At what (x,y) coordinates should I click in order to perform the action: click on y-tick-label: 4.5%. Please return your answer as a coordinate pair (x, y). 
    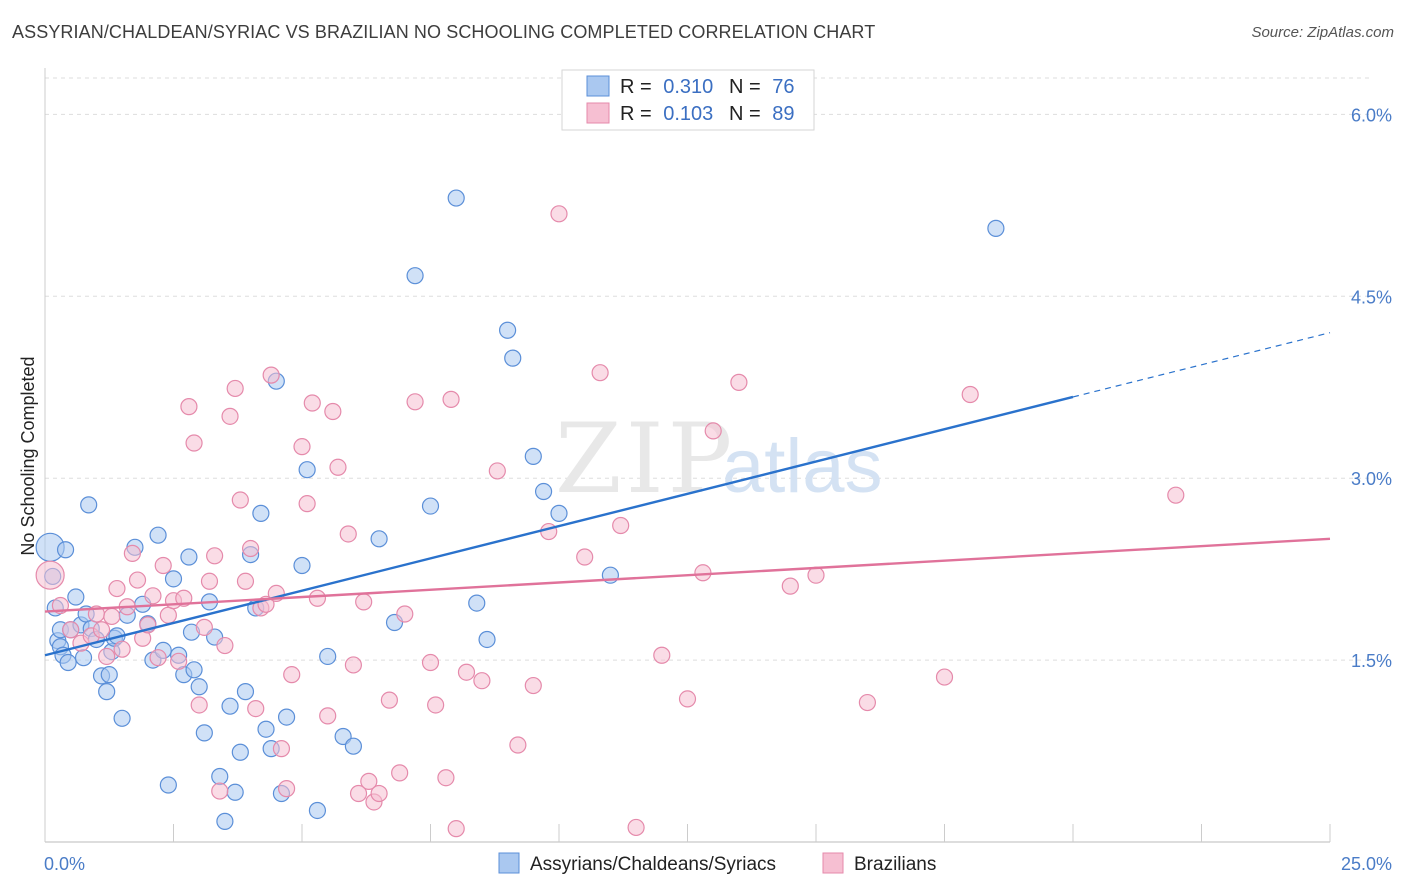
    Looking at the image, I should click on (1371, 297).